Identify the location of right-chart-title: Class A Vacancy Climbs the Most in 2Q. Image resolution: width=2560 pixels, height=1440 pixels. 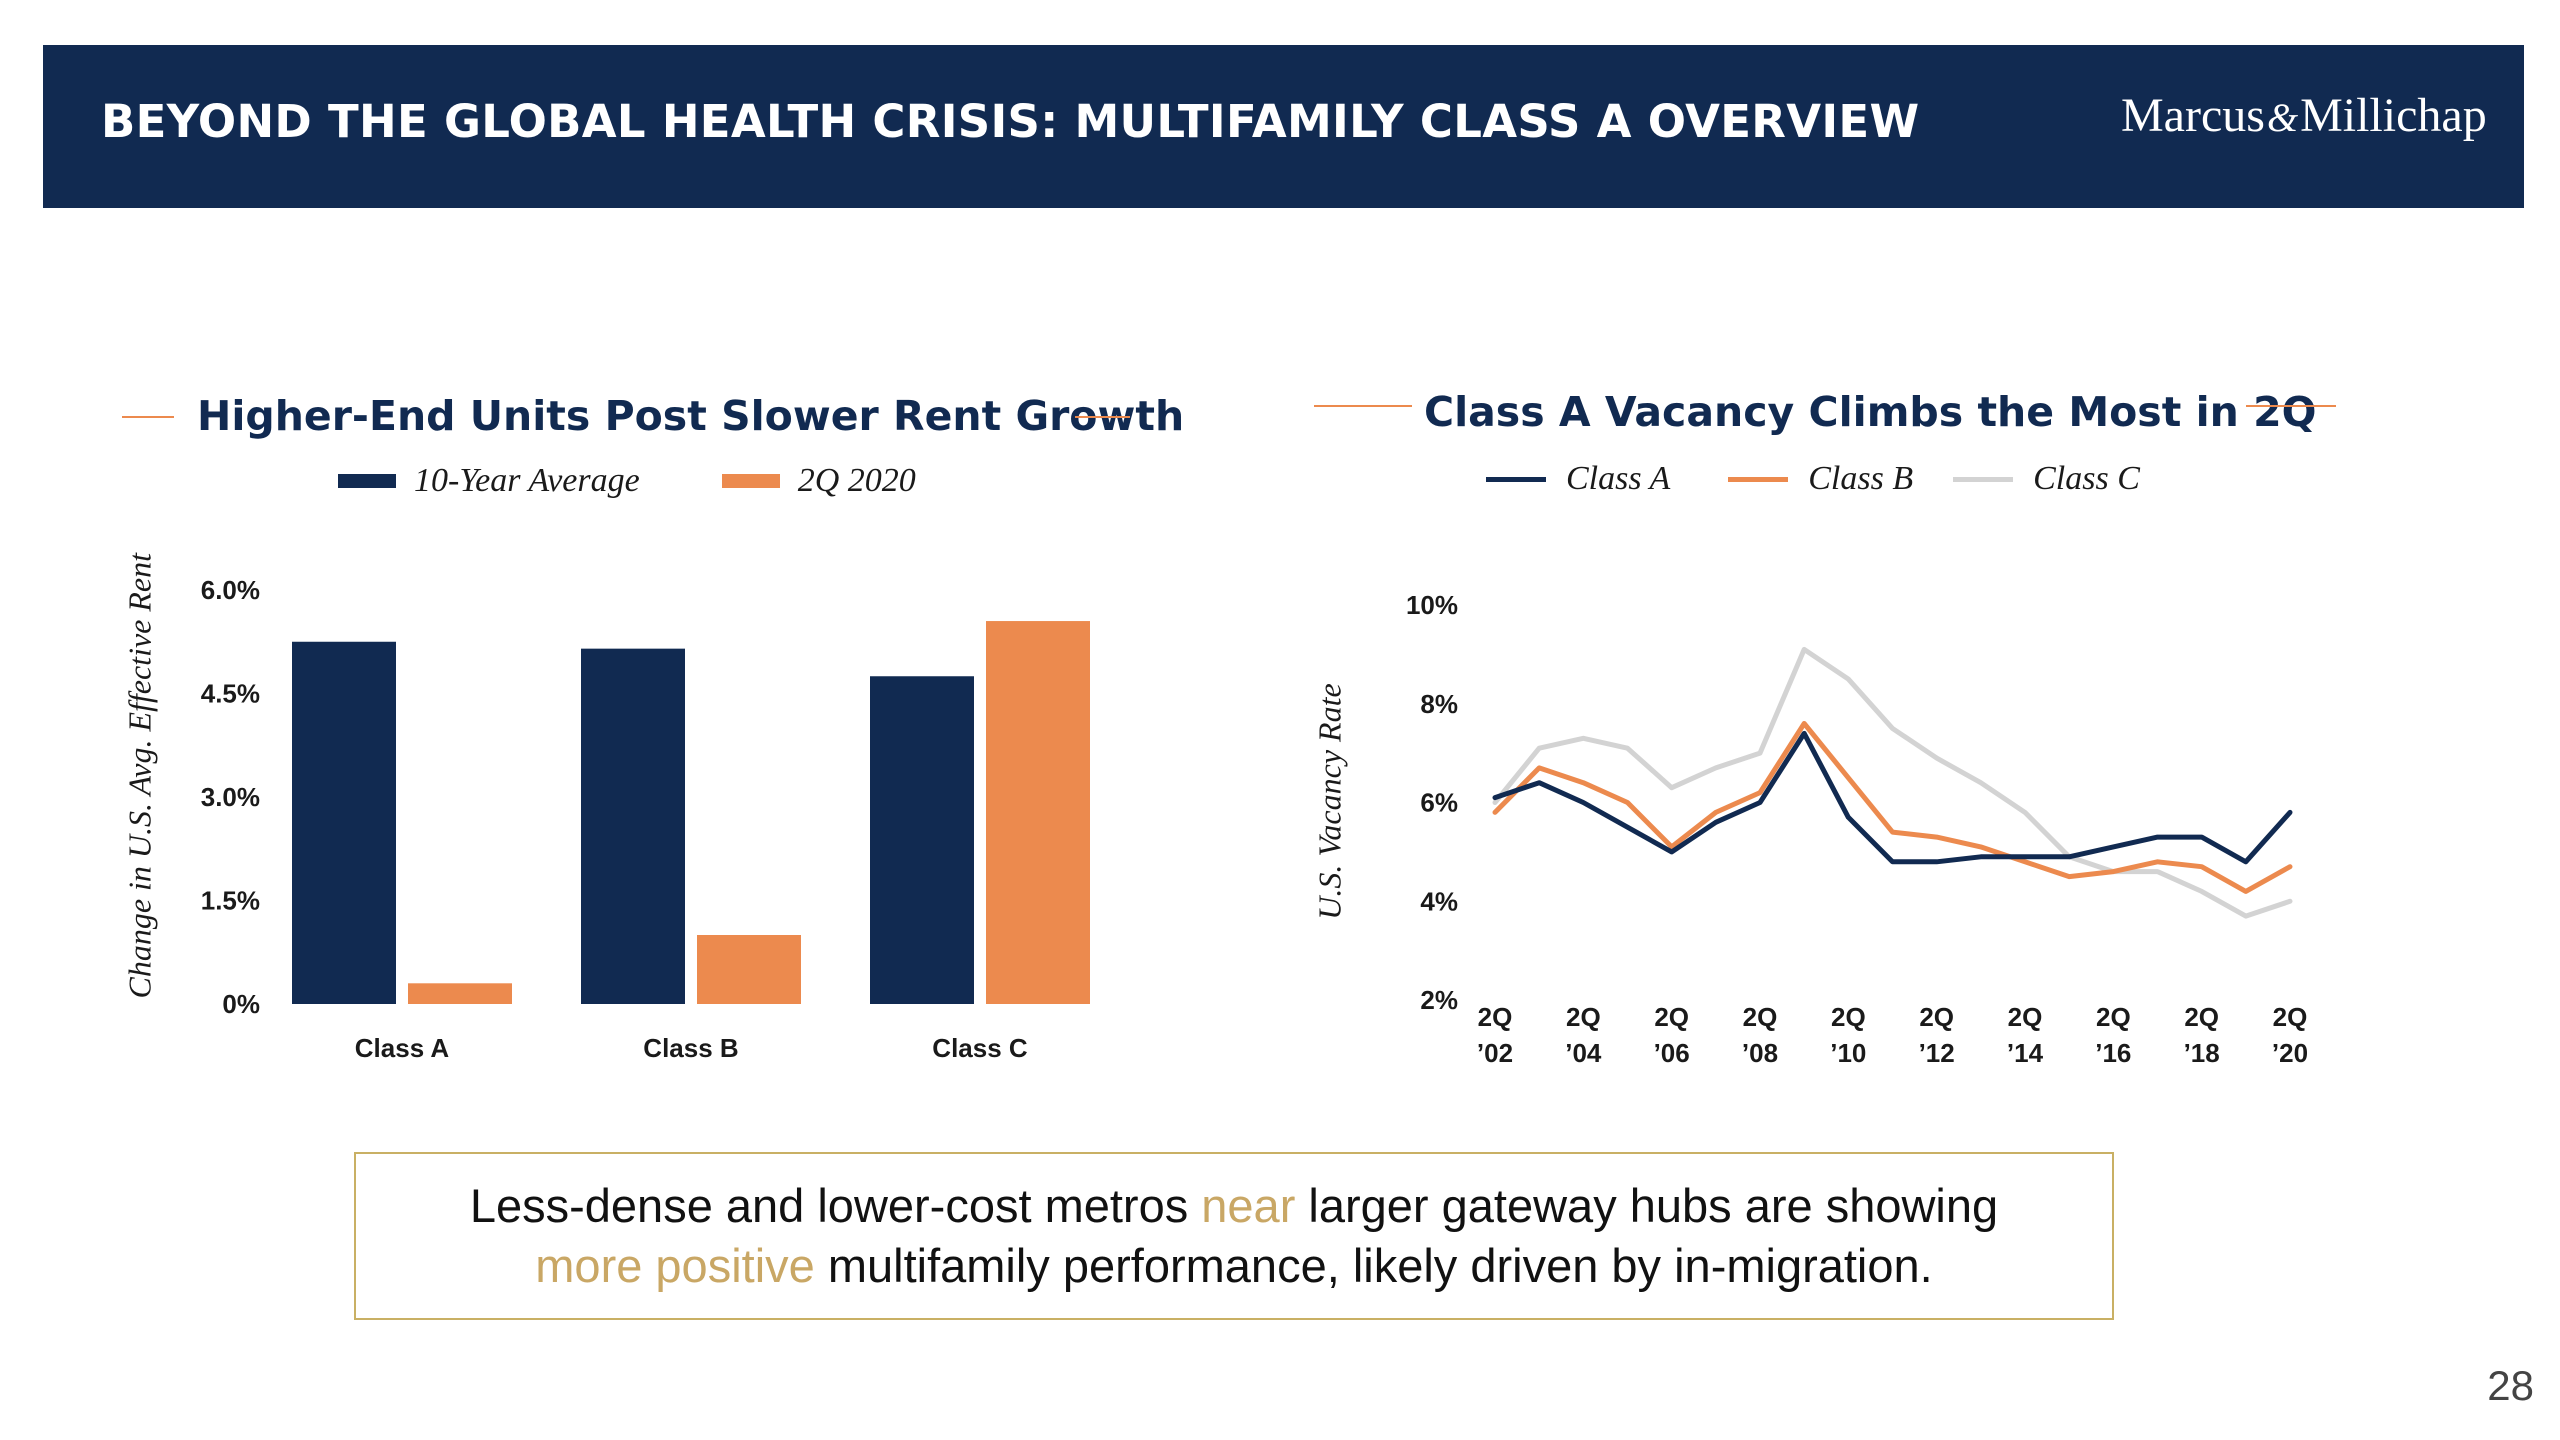
(1870, 412).